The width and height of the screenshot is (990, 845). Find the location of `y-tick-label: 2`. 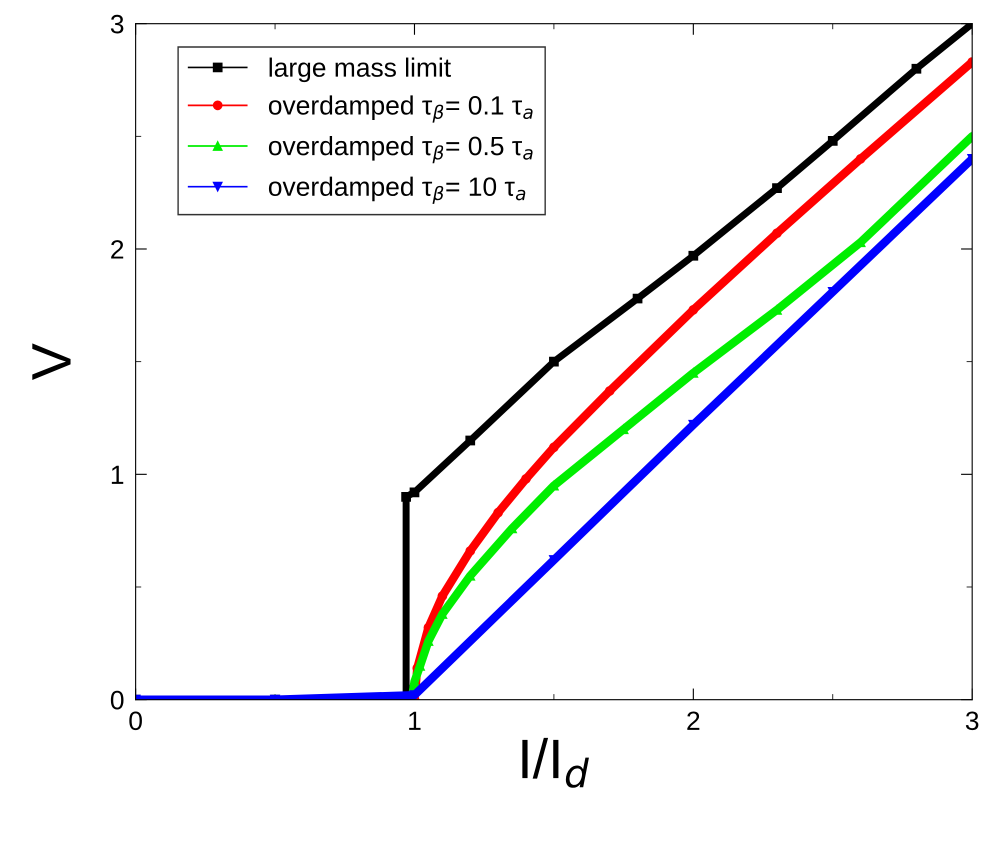

y-tick-label: 2 is located at coordinates (117, 249).